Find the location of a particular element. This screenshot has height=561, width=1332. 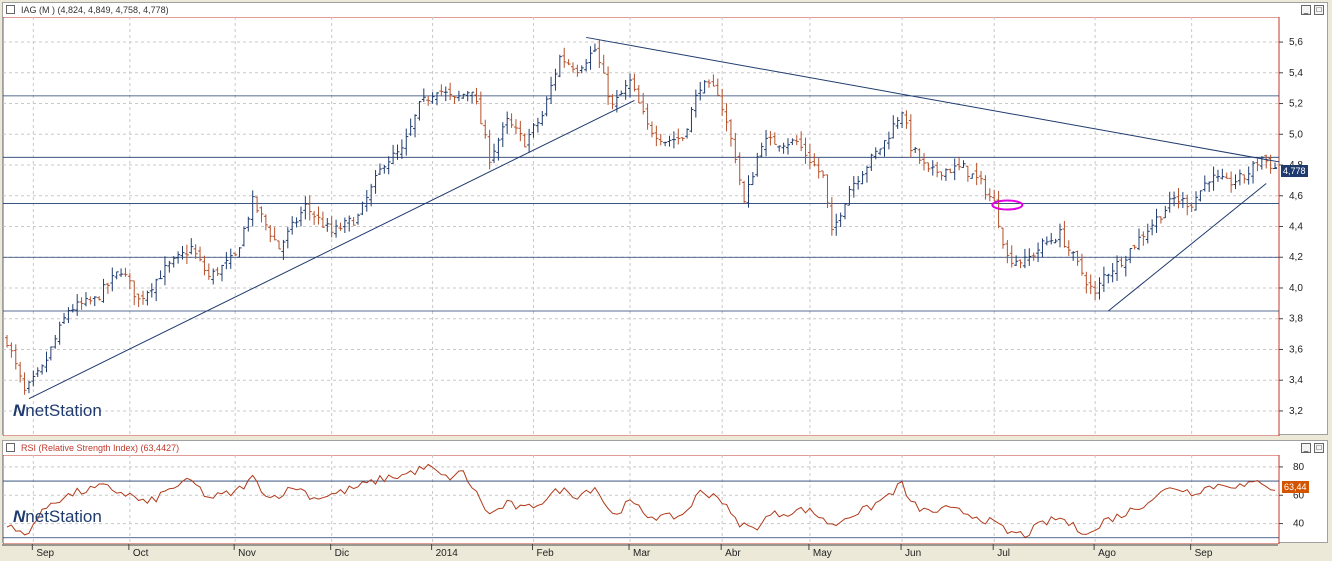

x-axis-tick-label: Ago is located at coordinates (1107, 553).